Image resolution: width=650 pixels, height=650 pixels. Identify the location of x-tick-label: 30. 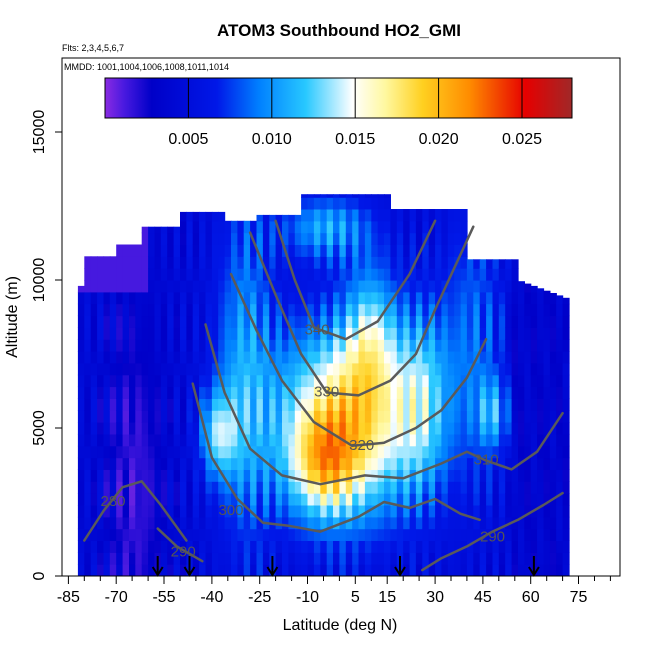
(435, 597).